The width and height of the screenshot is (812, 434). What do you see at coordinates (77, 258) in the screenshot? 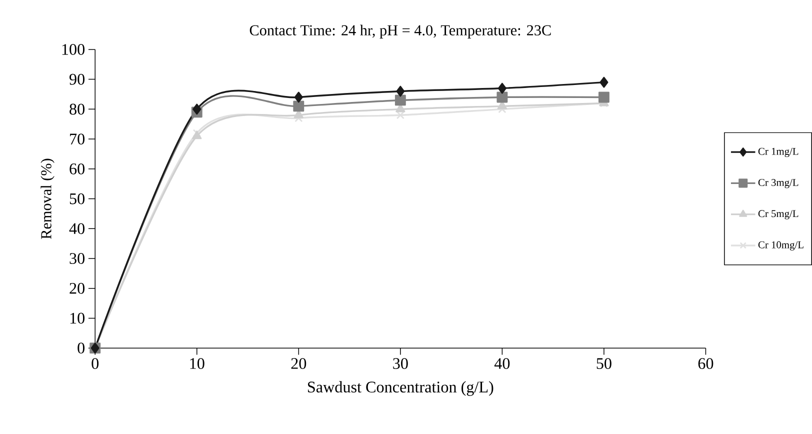
I see `y-tick-label: 30` at bounding box center [77, 258].